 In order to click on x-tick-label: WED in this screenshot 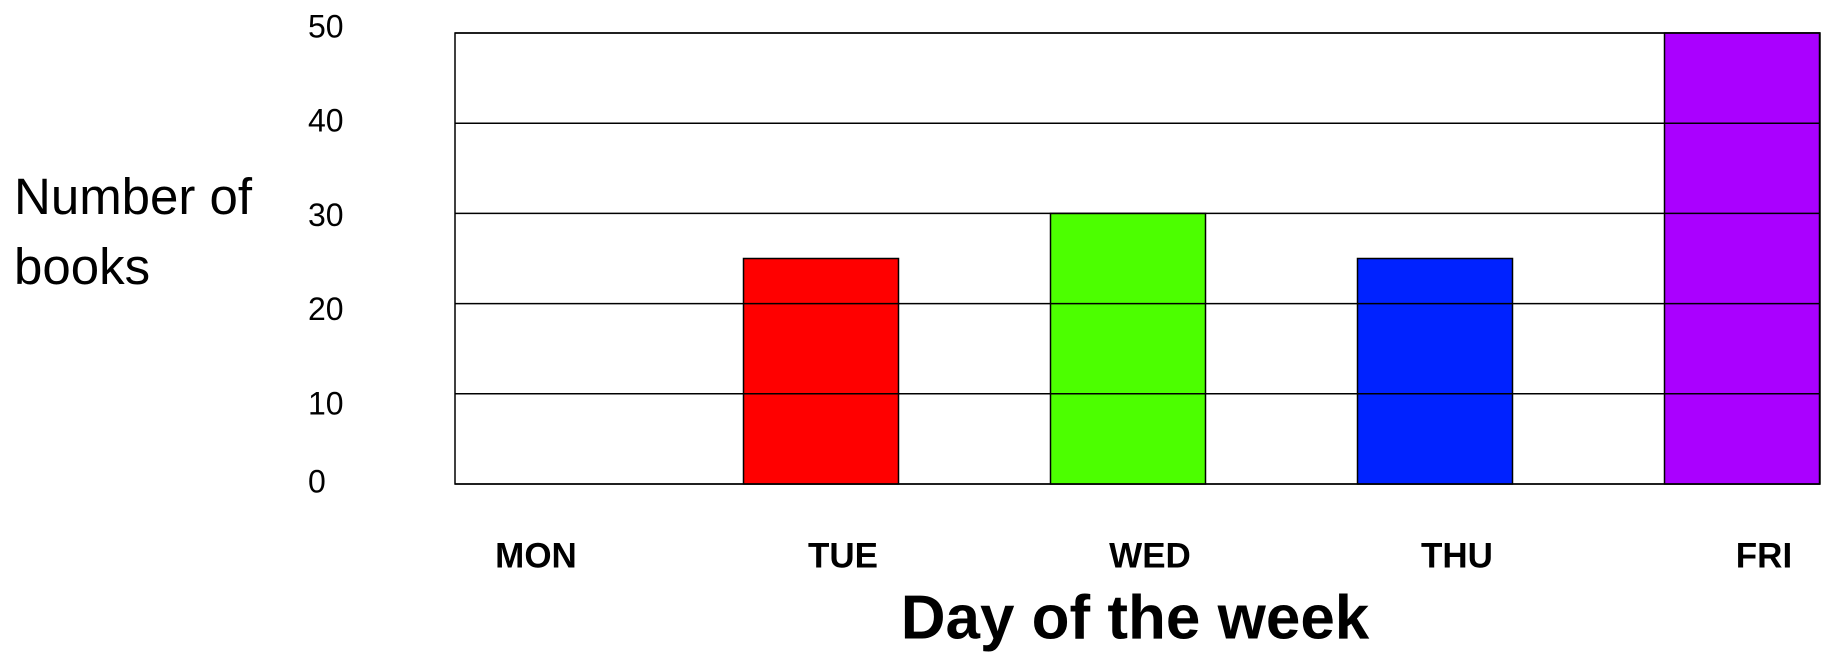, I will do `click(1150, 555)`.